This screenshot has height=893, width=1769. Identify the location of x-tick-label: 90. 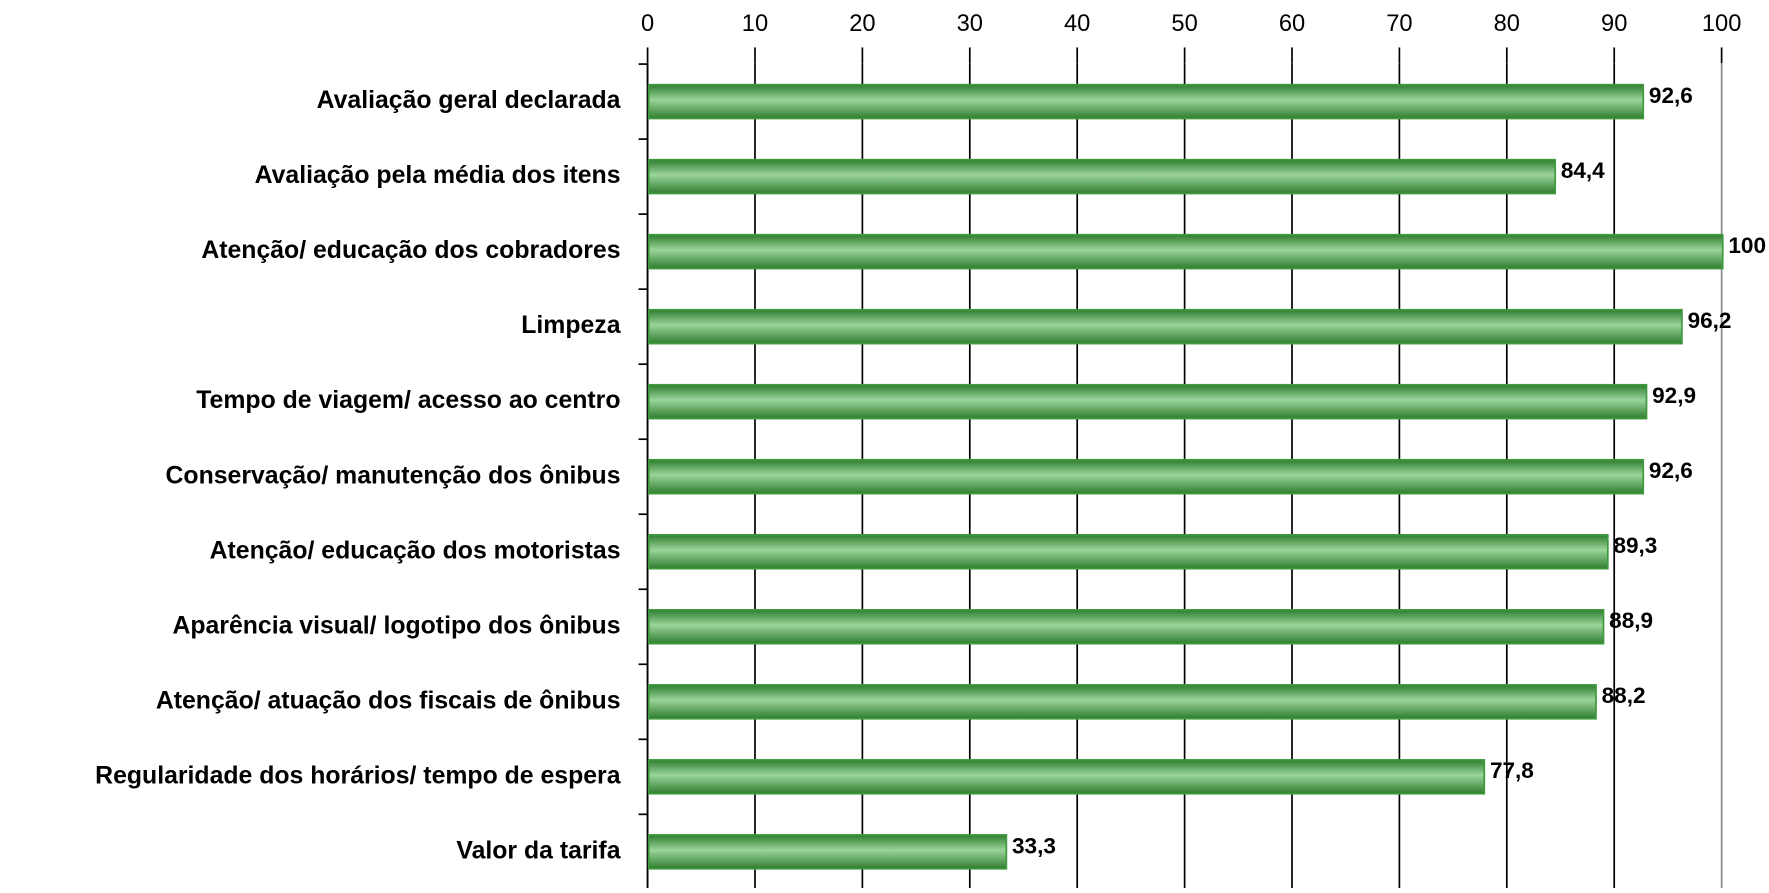
(1614, 24).